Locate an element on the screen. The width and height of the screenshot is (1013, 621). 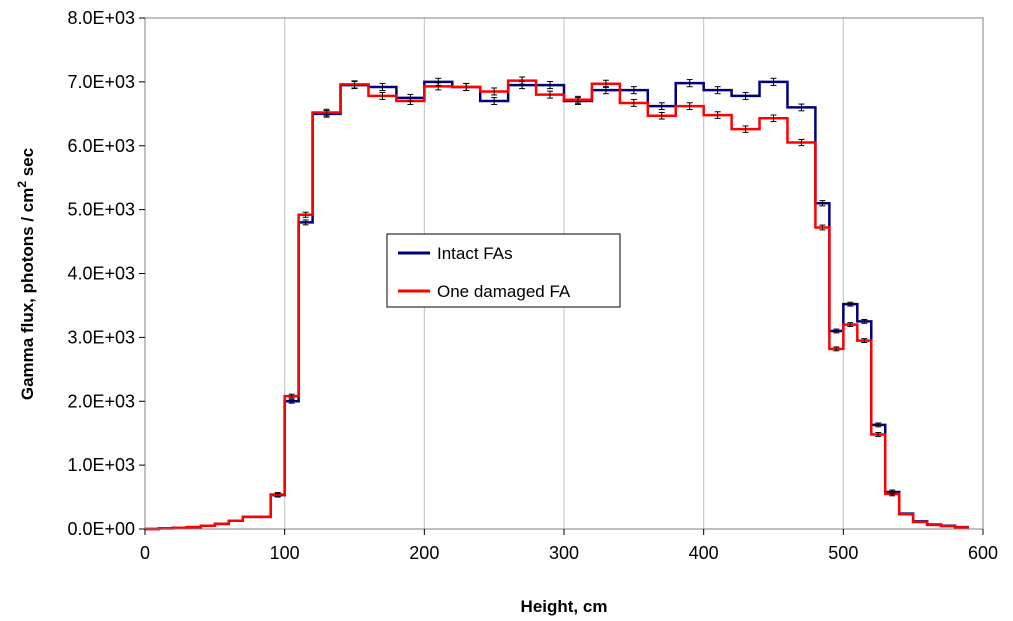
y-axis-title-main: Gamma flux, photons / cm is located at coordinates (27, 294).